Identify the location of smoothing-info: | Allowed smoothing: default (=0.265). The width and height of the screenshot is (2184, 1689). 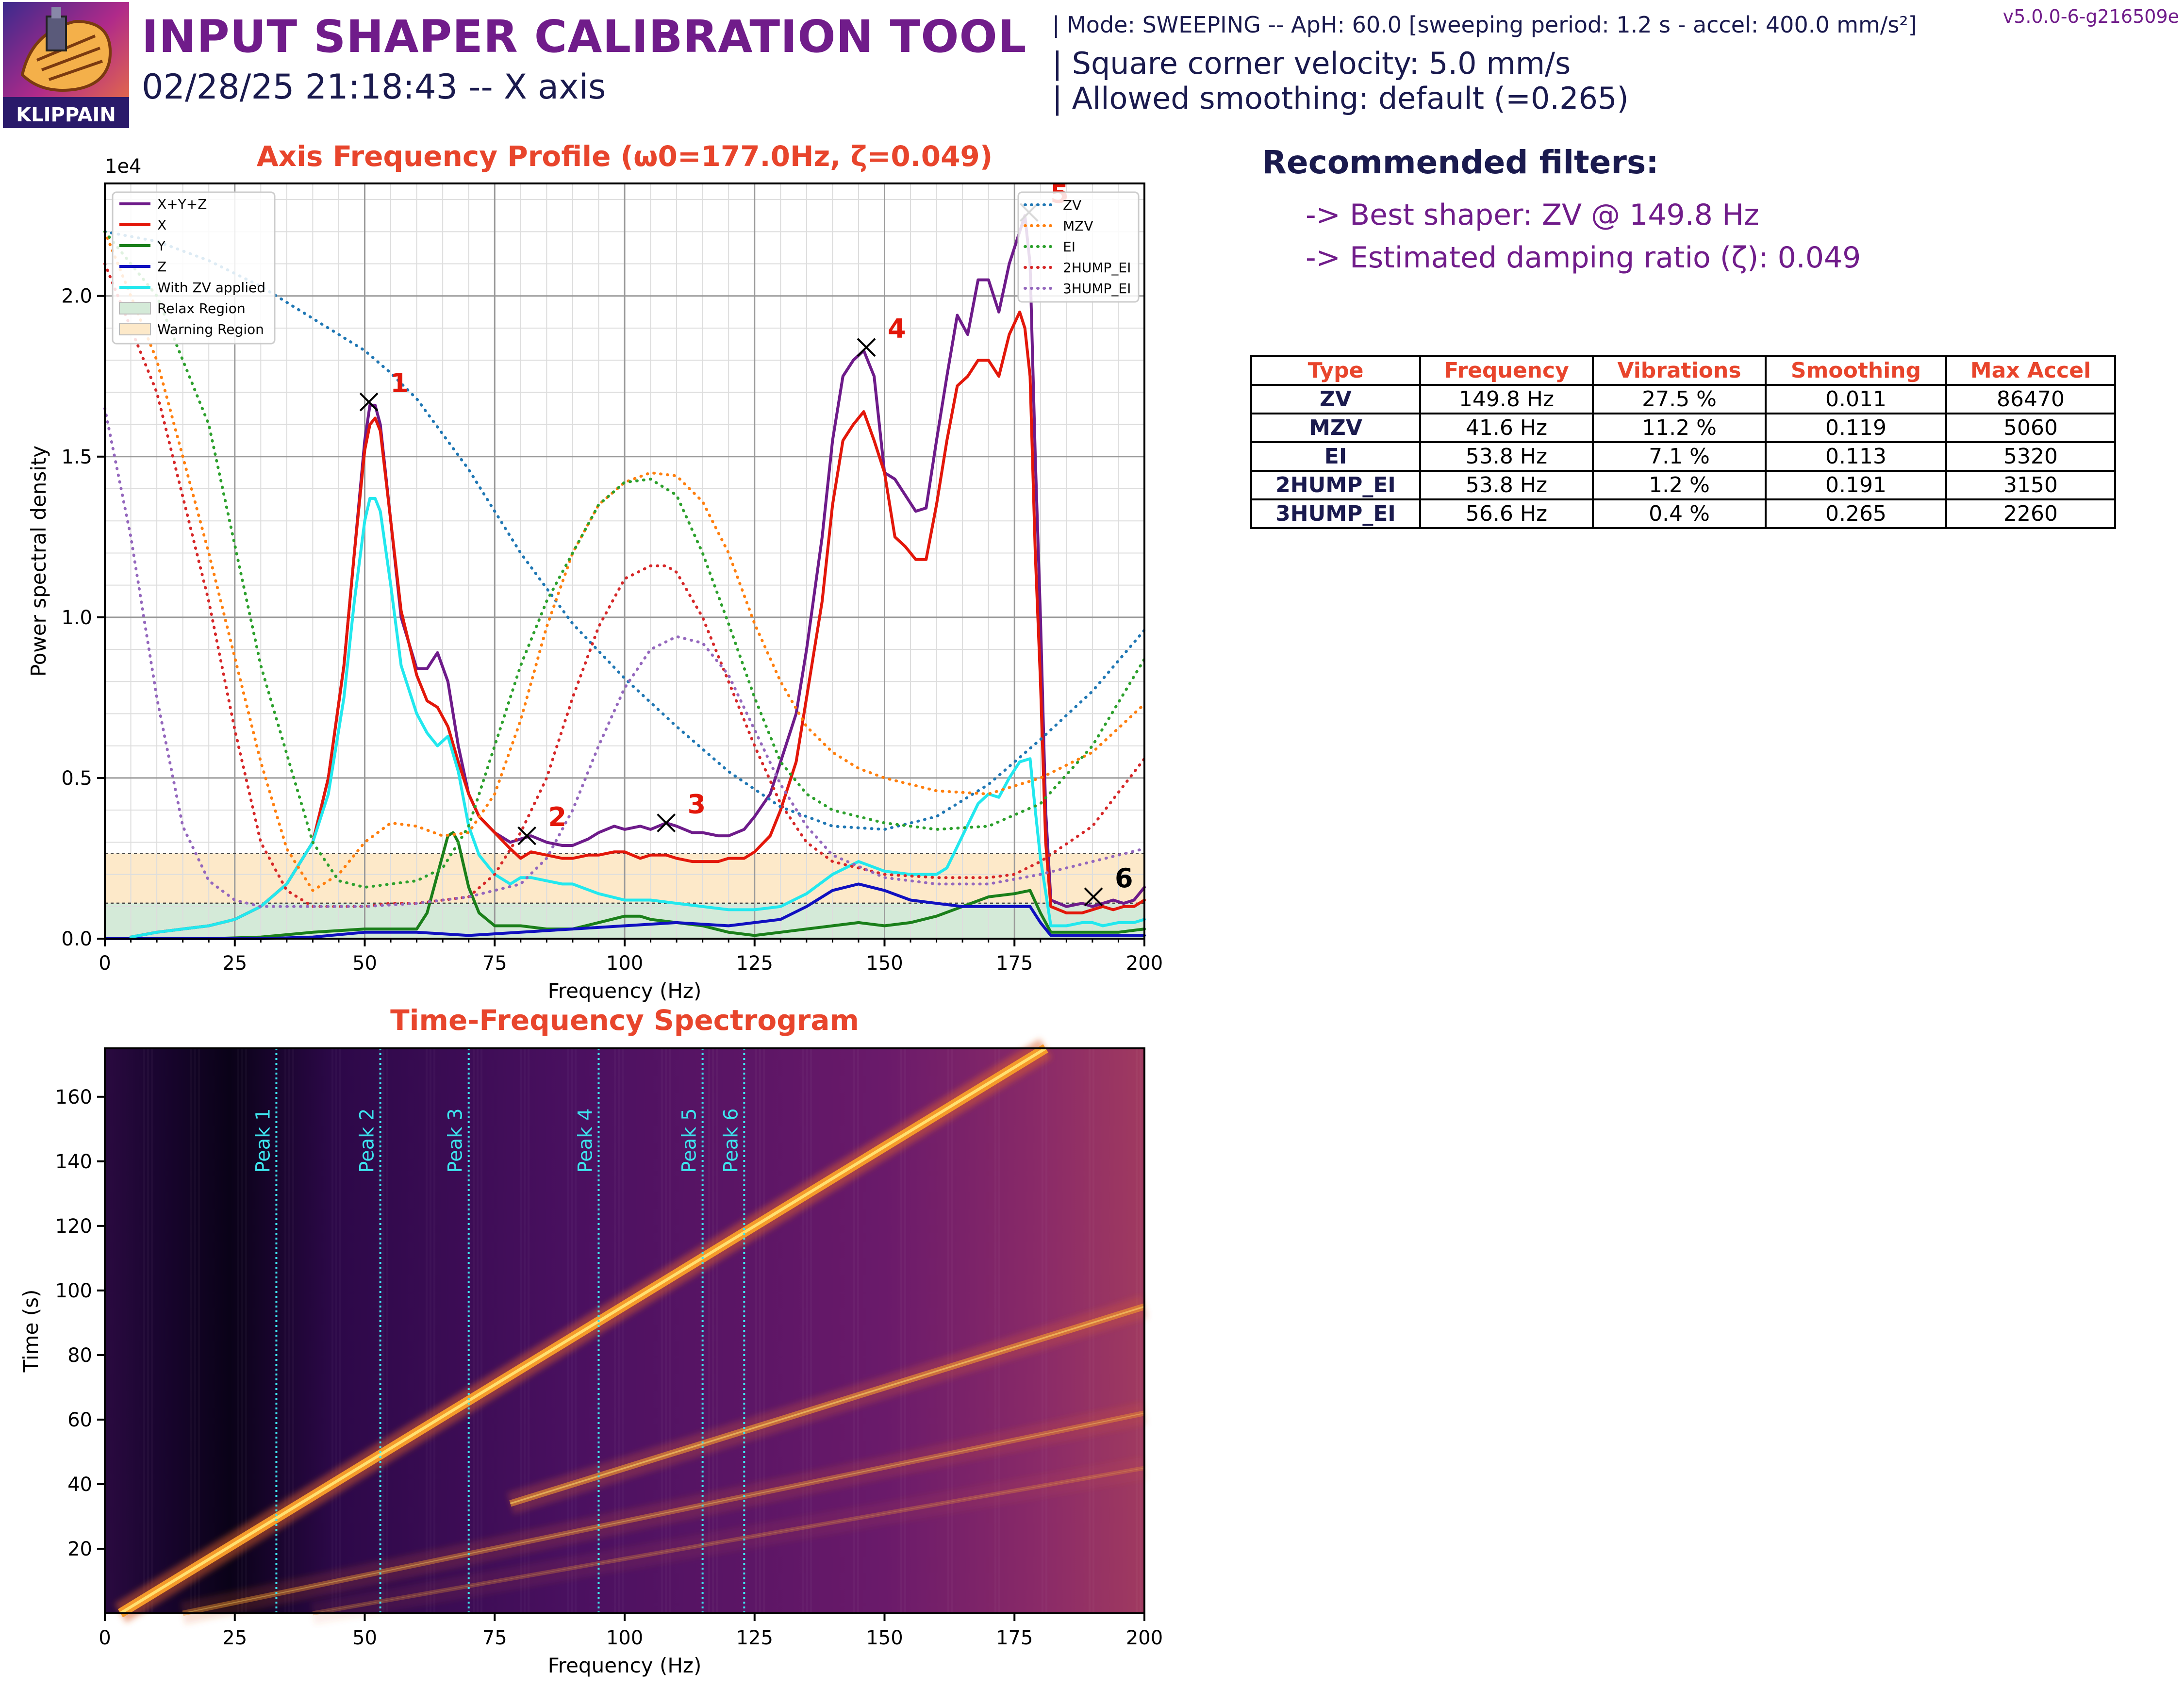
(1340, 98).